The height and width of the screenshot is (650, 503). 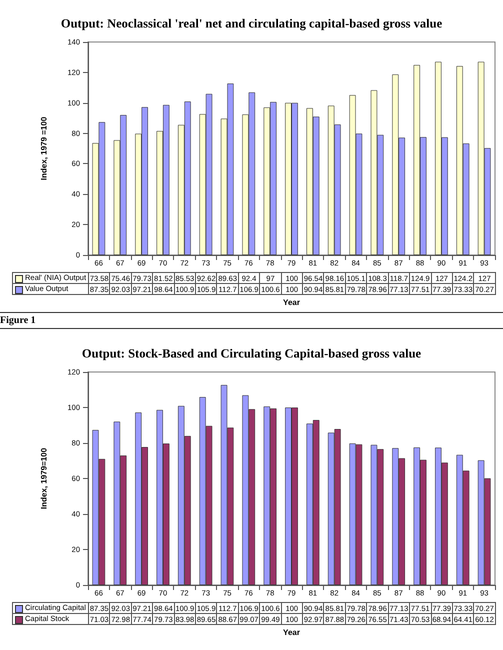 What do you see at coordinates (44, 148) in the screenshot?
I see `y-axis-title: Index, 1979 =100` at bounding box center [44, 148].